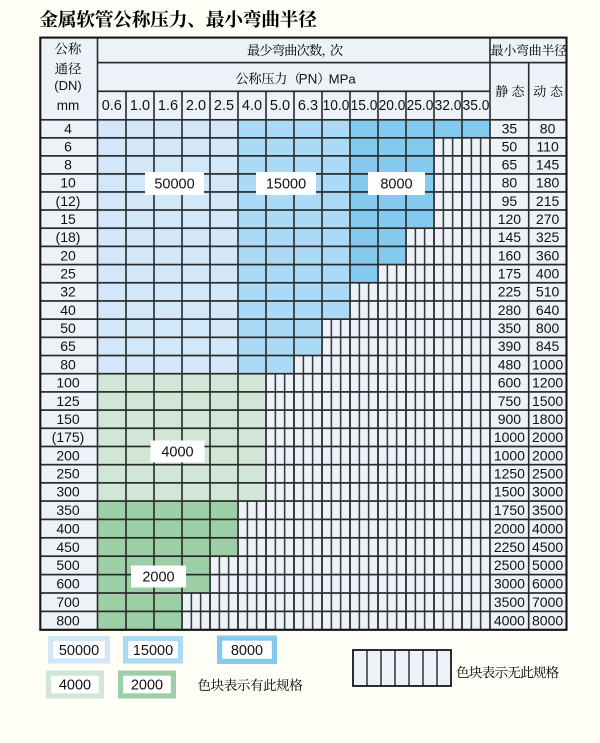 The height and width of the screenshot is (743, 600). I want to click on svg-text: 175, so click(510, 274).